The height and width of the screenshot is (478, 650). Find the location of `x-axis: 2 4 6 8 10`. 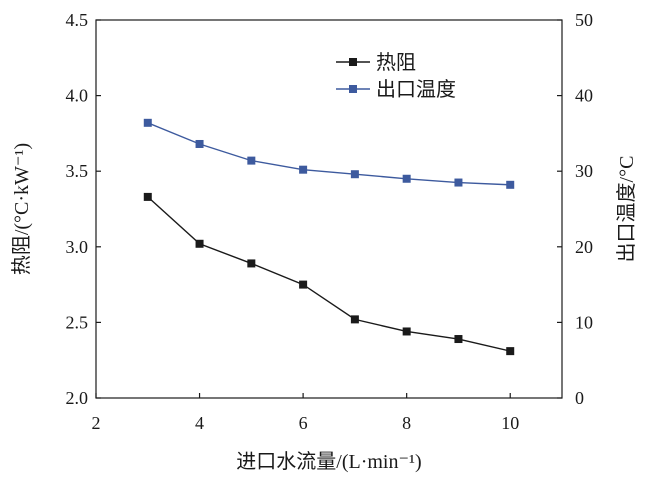

x-axis: 2 4 6 8 10 is located at coordinates (305, 413).